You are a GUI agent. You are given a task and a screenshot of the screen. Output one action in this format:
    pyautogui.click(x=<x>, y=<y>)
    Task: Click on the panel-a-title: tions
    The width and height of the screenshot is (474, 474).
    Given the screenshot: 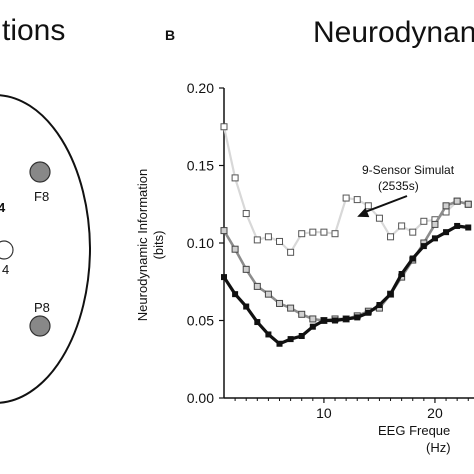 What is the action you would take?
    pyautogui.click(x=33, y=30)
    